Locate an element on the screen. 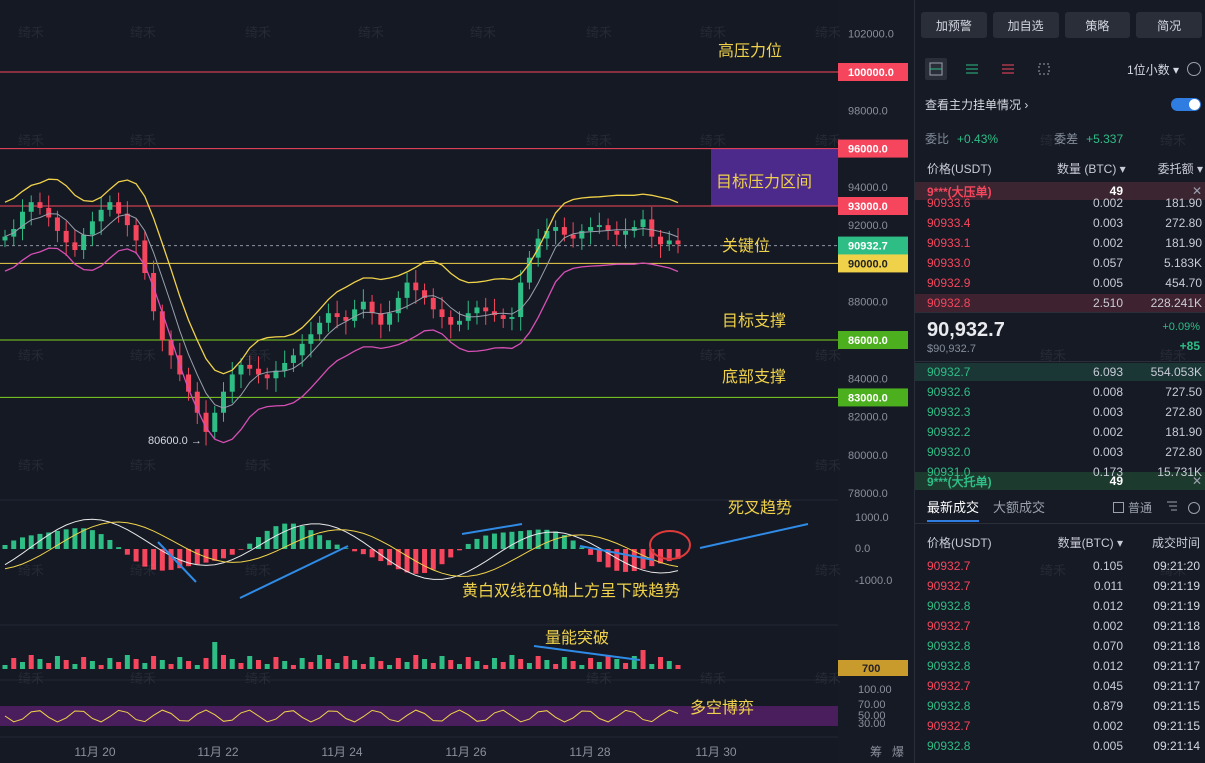 The image size is (1205, 763). total-cell: 454.70 is located at coordinates (1183, 283).